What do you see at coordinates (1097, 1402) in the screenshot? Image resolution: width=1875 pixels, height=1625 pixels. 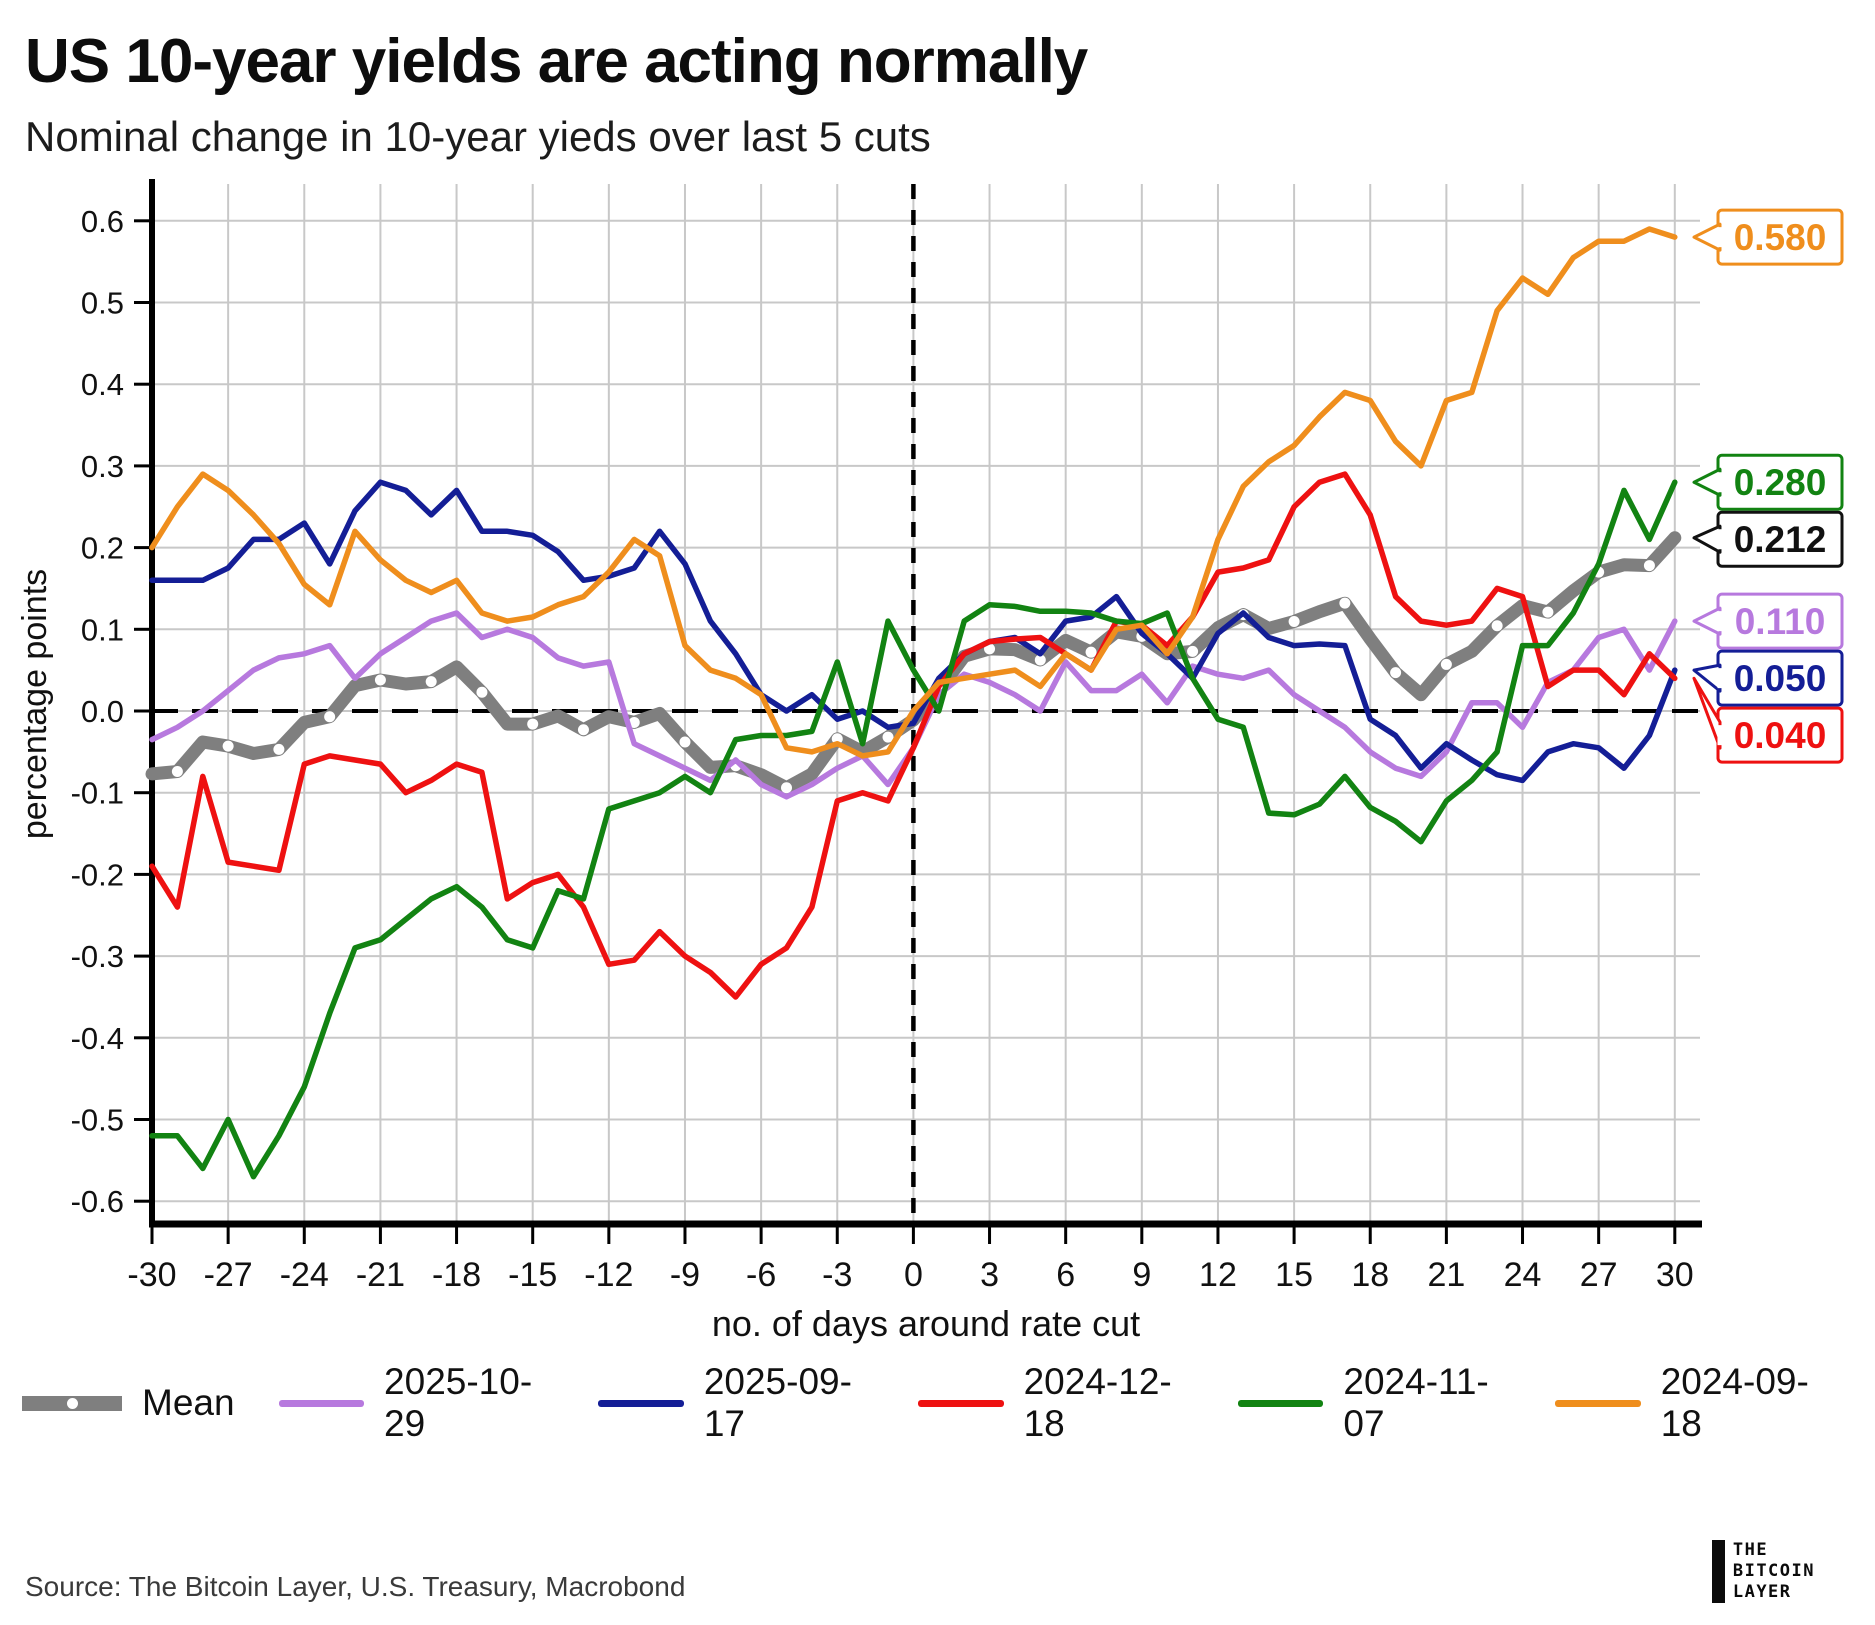 I see `legend-label: 2024-12-18` at bounding box center [1097, 1402].